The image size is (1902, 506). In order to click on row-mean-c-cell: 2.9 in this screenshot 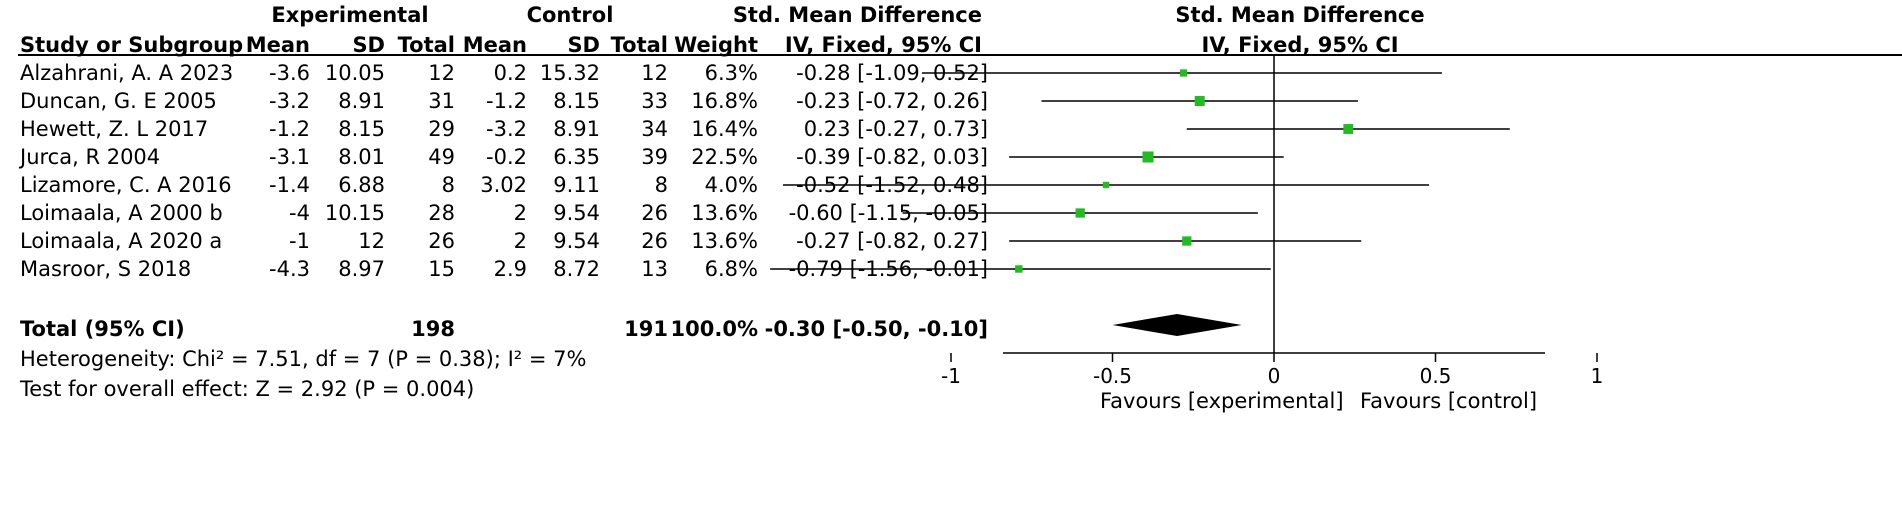, I will do `click(510, 269)`.